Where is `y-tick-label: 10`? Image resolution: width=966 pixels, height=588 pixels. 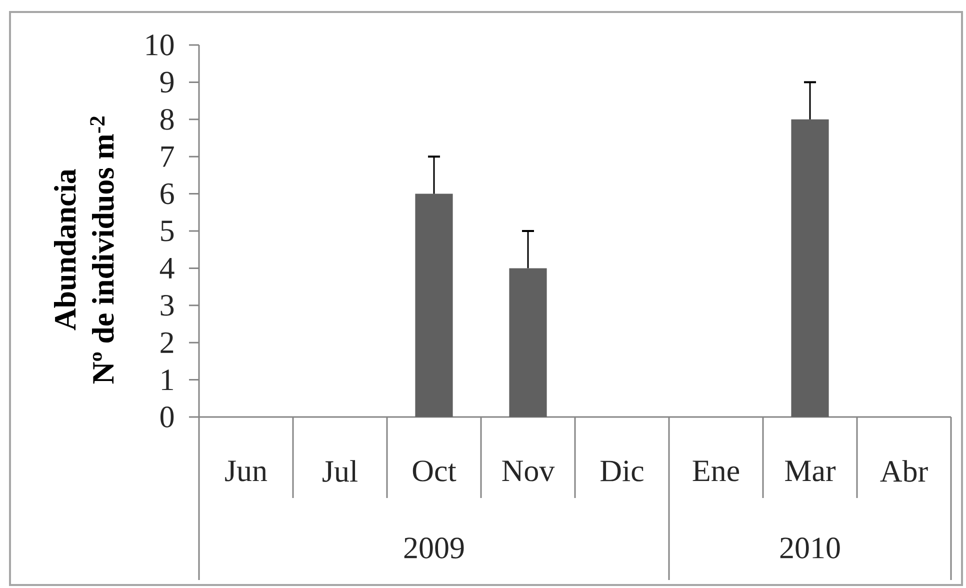
y-tick-label: 10 is located at coordinates (160, 45).